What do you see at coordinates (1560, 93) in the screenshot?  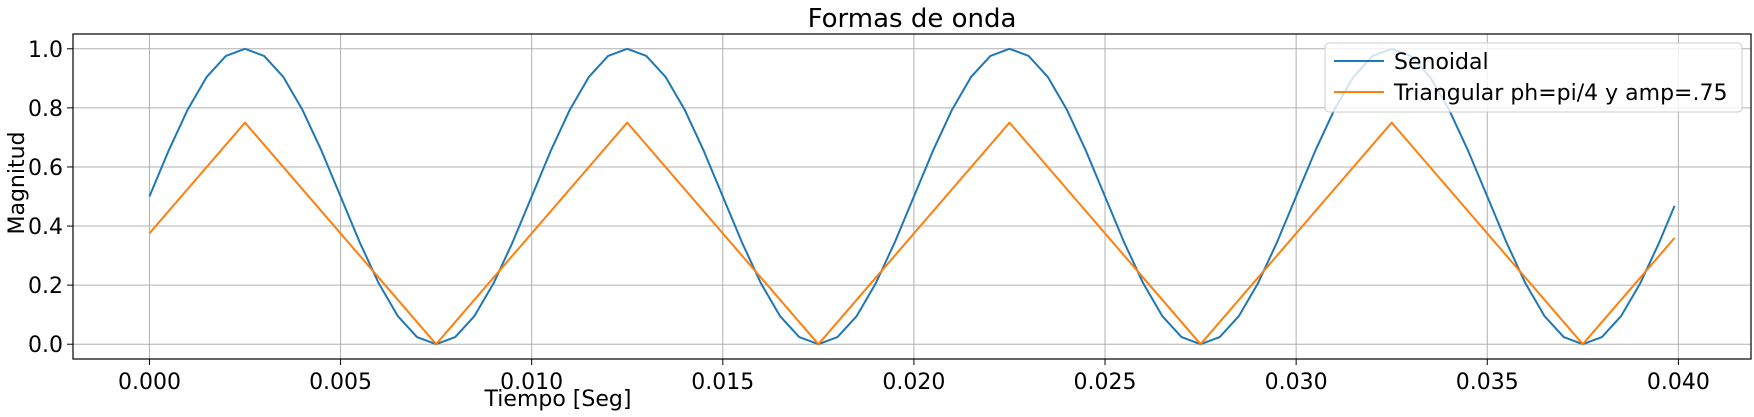 I see `legend-label-triangular: Triangular ph=pi/4 y amp=.75` at bounding box center [1560, 93].